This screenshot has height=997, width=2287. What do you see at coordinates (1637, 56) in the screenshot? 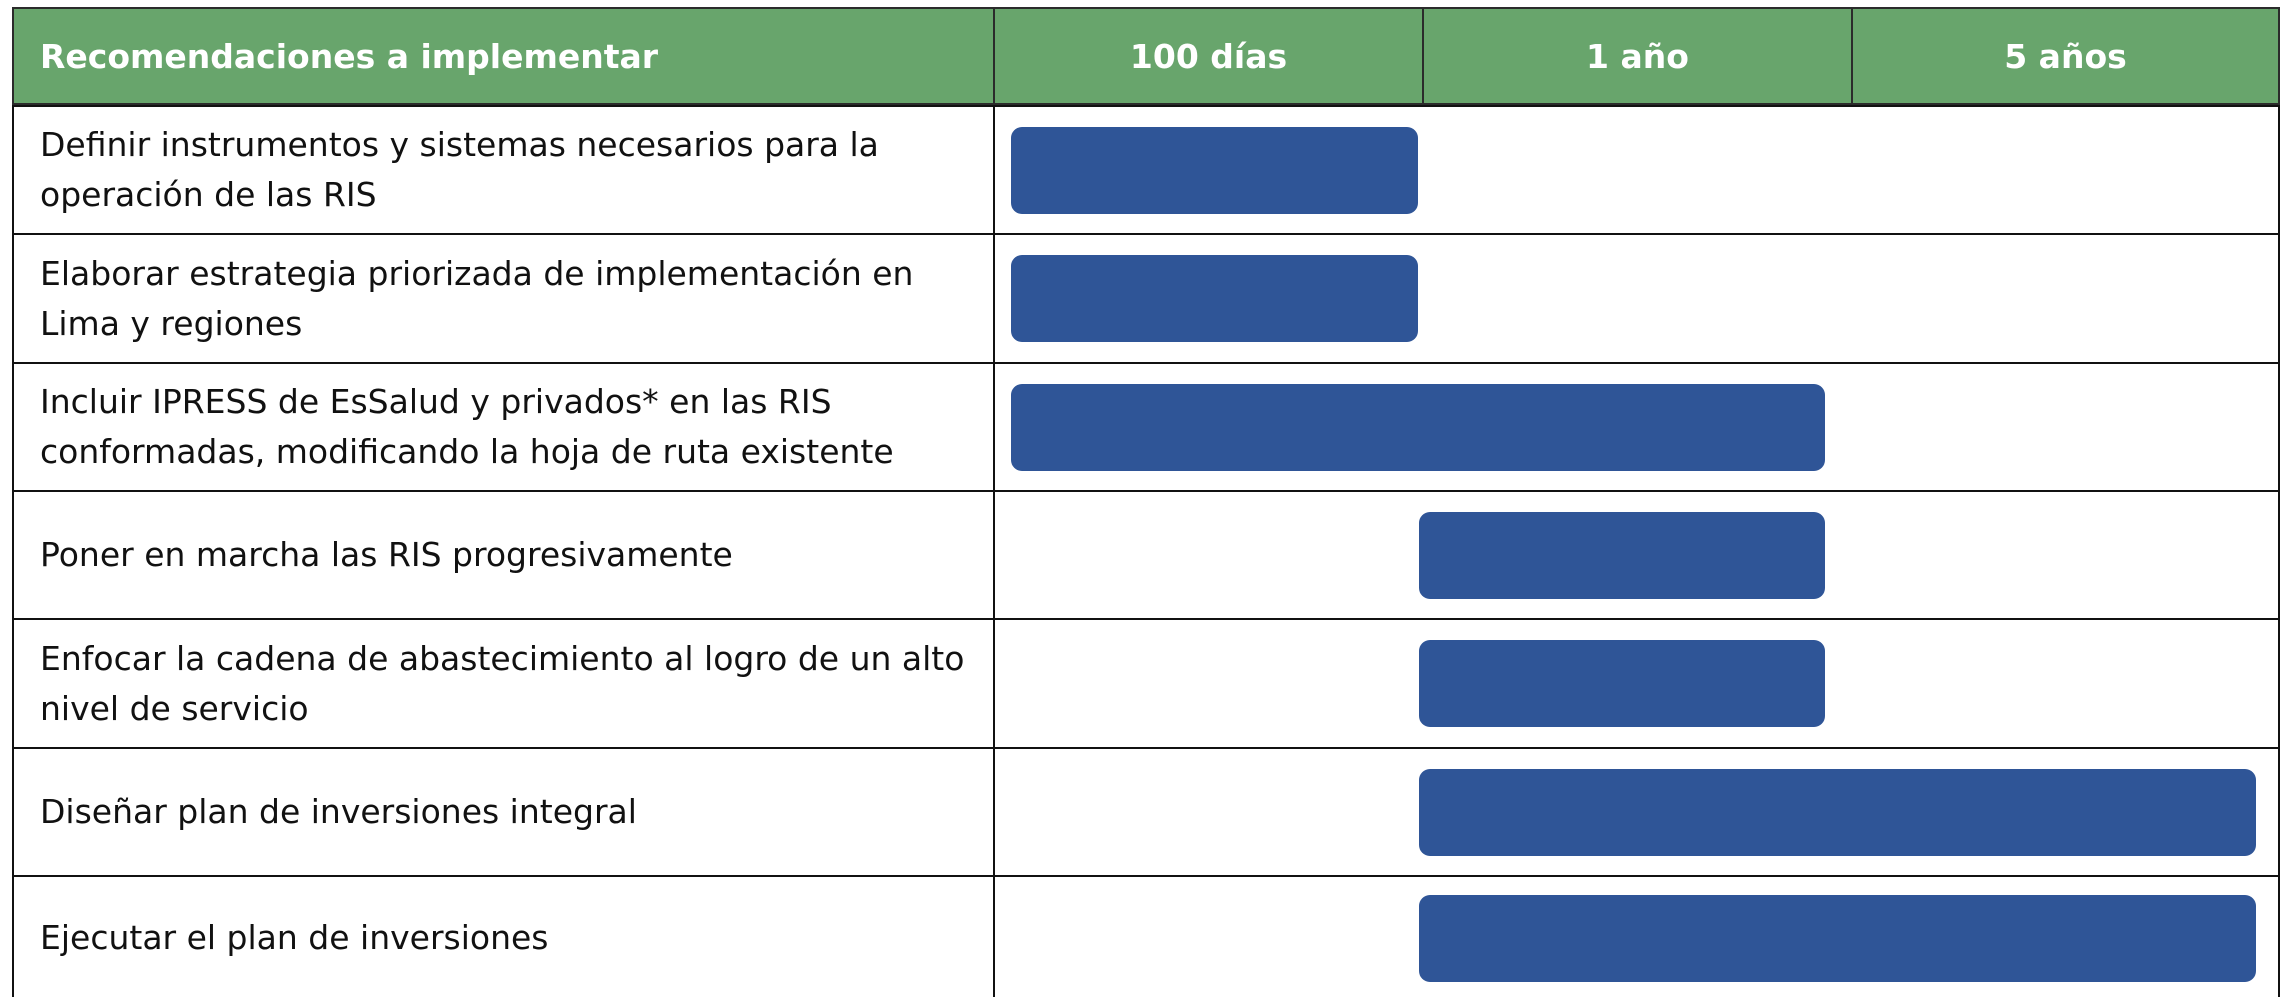
I see `header-cell: 1 año` at bounding box center [1637, 56].